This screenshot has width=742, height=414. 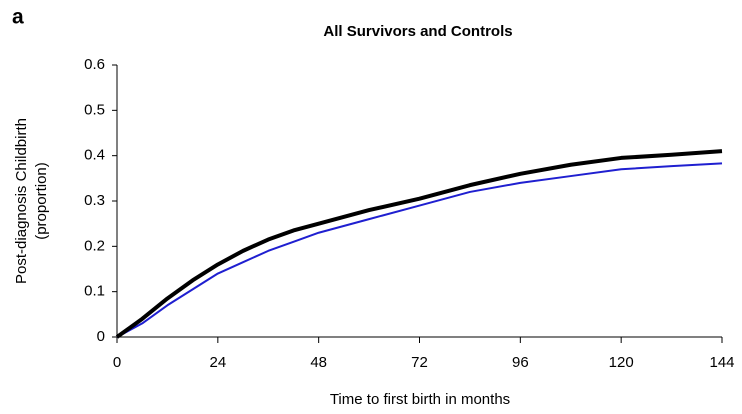 What do you see at coordinates (721, 362) in the screenshot?
I see `x-tick-label: 144` at bounding box center [721, 362].